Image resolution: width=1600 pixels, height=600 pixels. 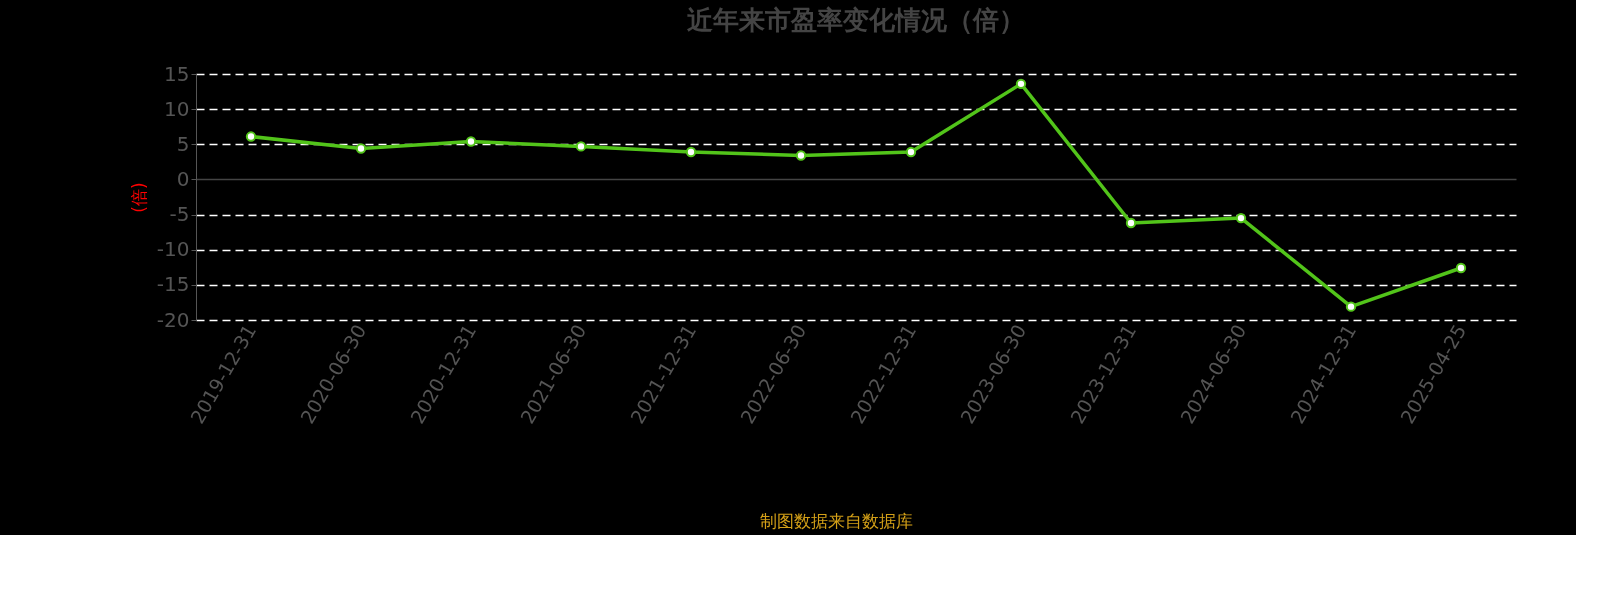 What do you see at coordinates (138, 197) in the screenshot?
I see `y-axis-title: (倍)` at bounding box center [138, 197].